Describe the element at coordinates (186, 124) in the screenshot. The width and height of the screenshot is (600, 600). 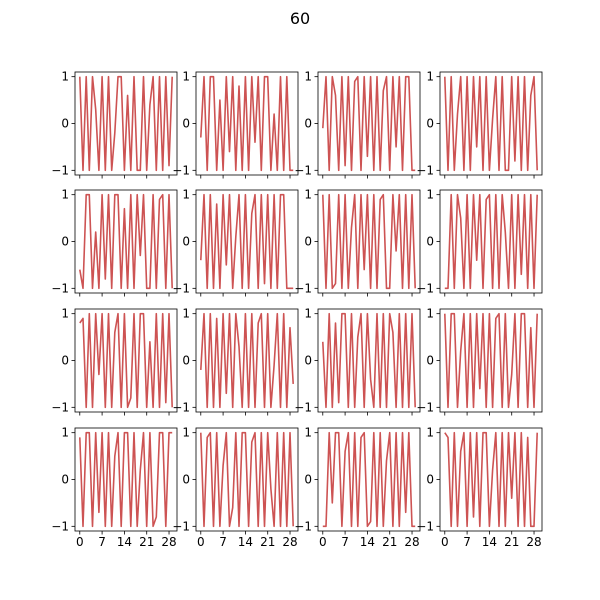
I see `y-tick-label-1-2-1: 0` at that location.